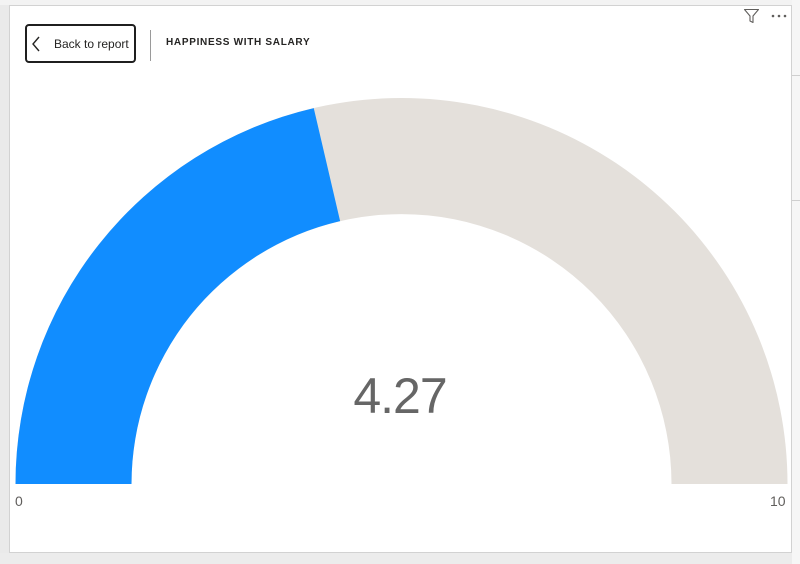 Image resolution: width=800 pixels, height=564 pixels. I want to click on filter-icon, so click(751, 16).